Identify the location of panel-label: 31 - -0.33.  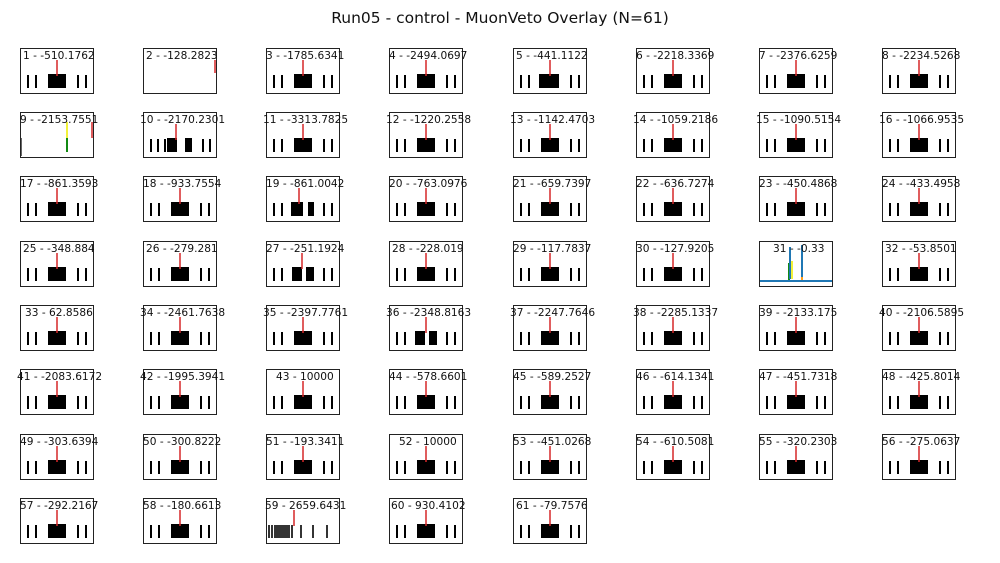
(799, 249).